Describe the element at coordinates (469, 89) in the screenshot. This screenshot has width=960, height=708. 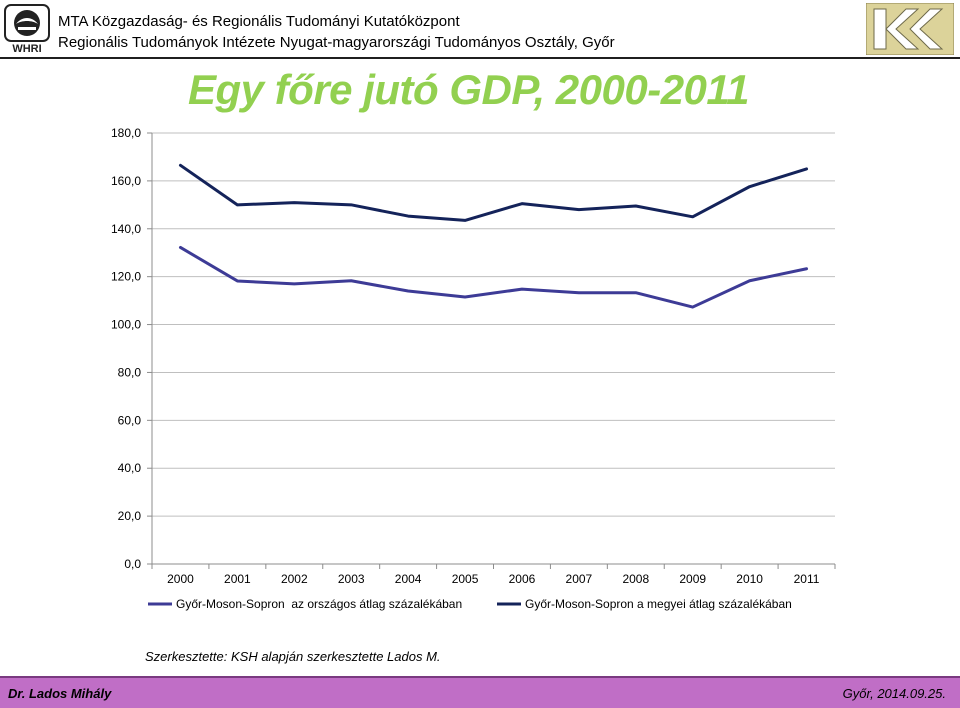
I see `slide-title: Egy főre jutó GDP, 2000-2011` at that location.